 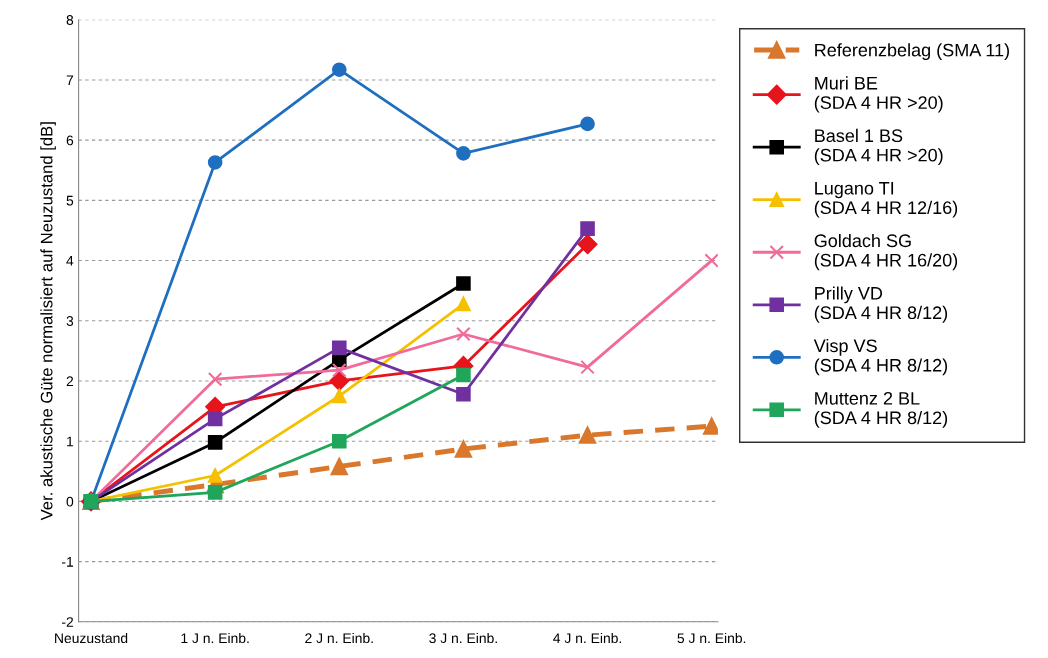 What do you see at coordinates (339, 638) in the screenshot?
I see `x-tick-label: 2 J n. Einb.` at bounding box center [339, 638].